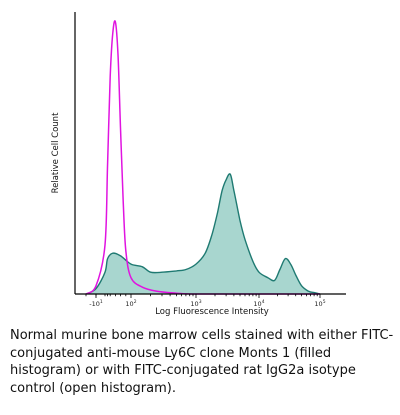  I want to click on y-axis-title: Relative Cell Count, so click(56, 152).